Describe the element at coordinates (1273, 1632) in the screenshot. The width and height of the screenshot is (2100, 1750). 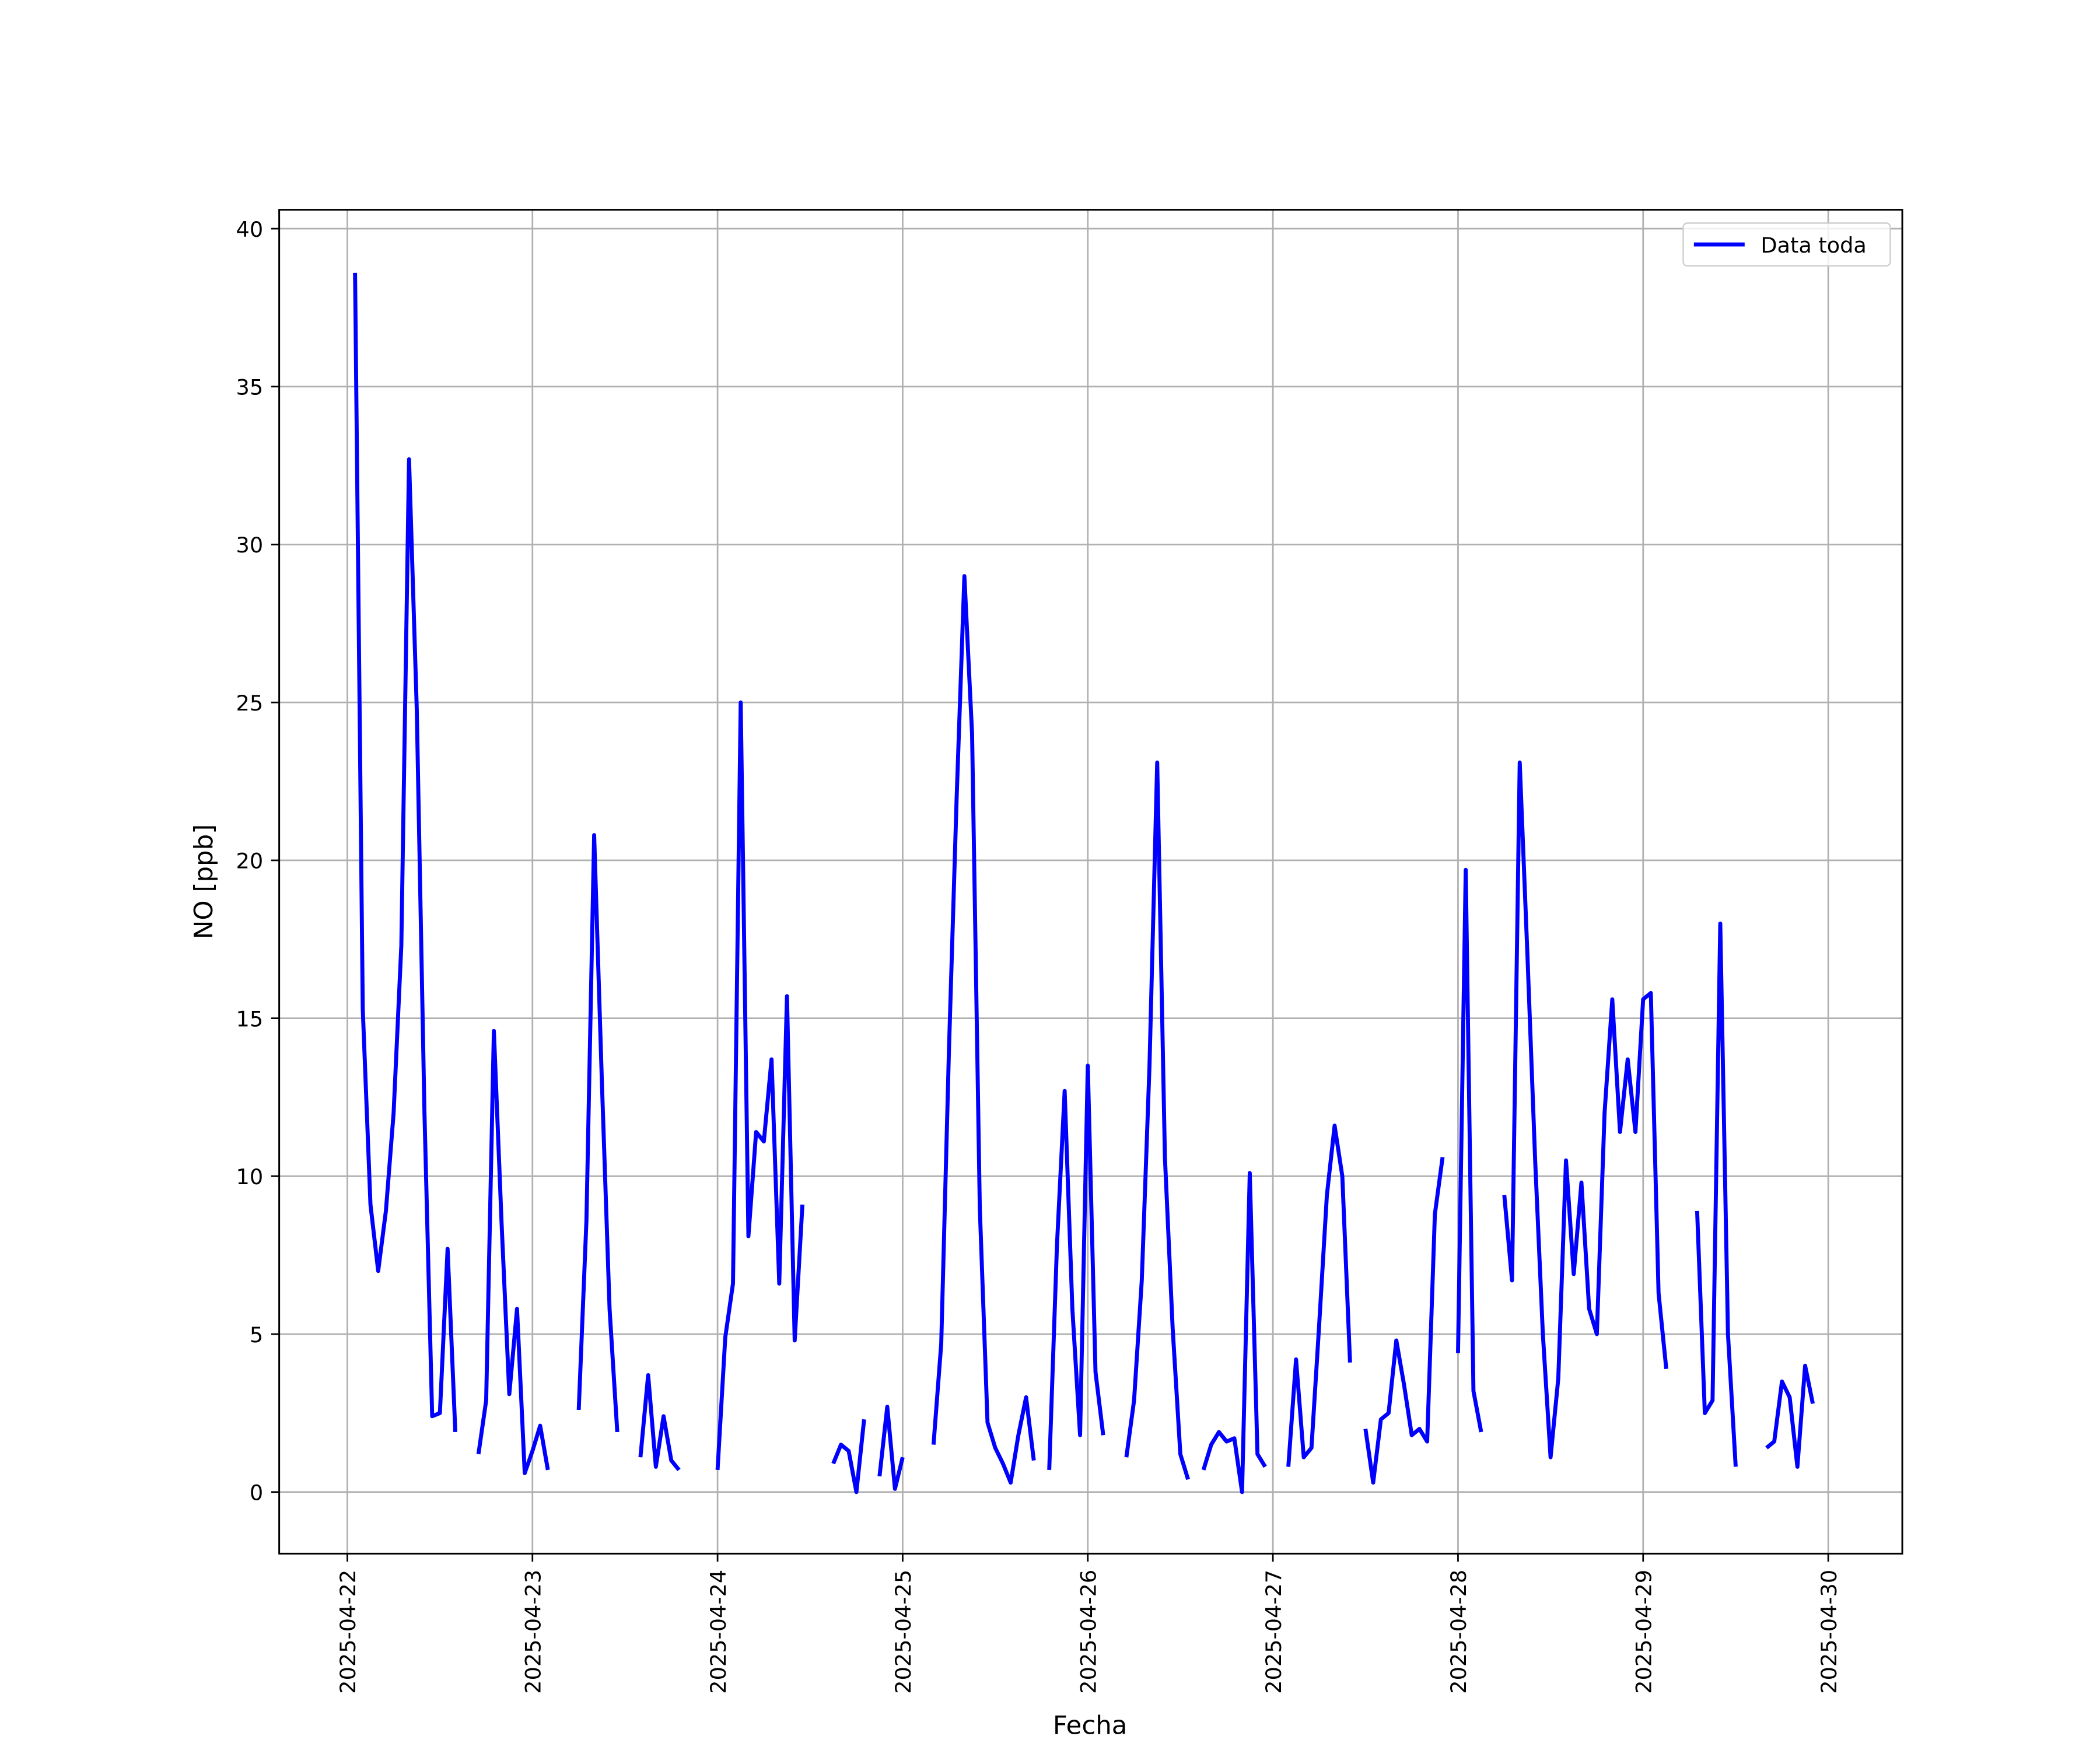
I see `x-tick-label: 2025-04-27` at that location.